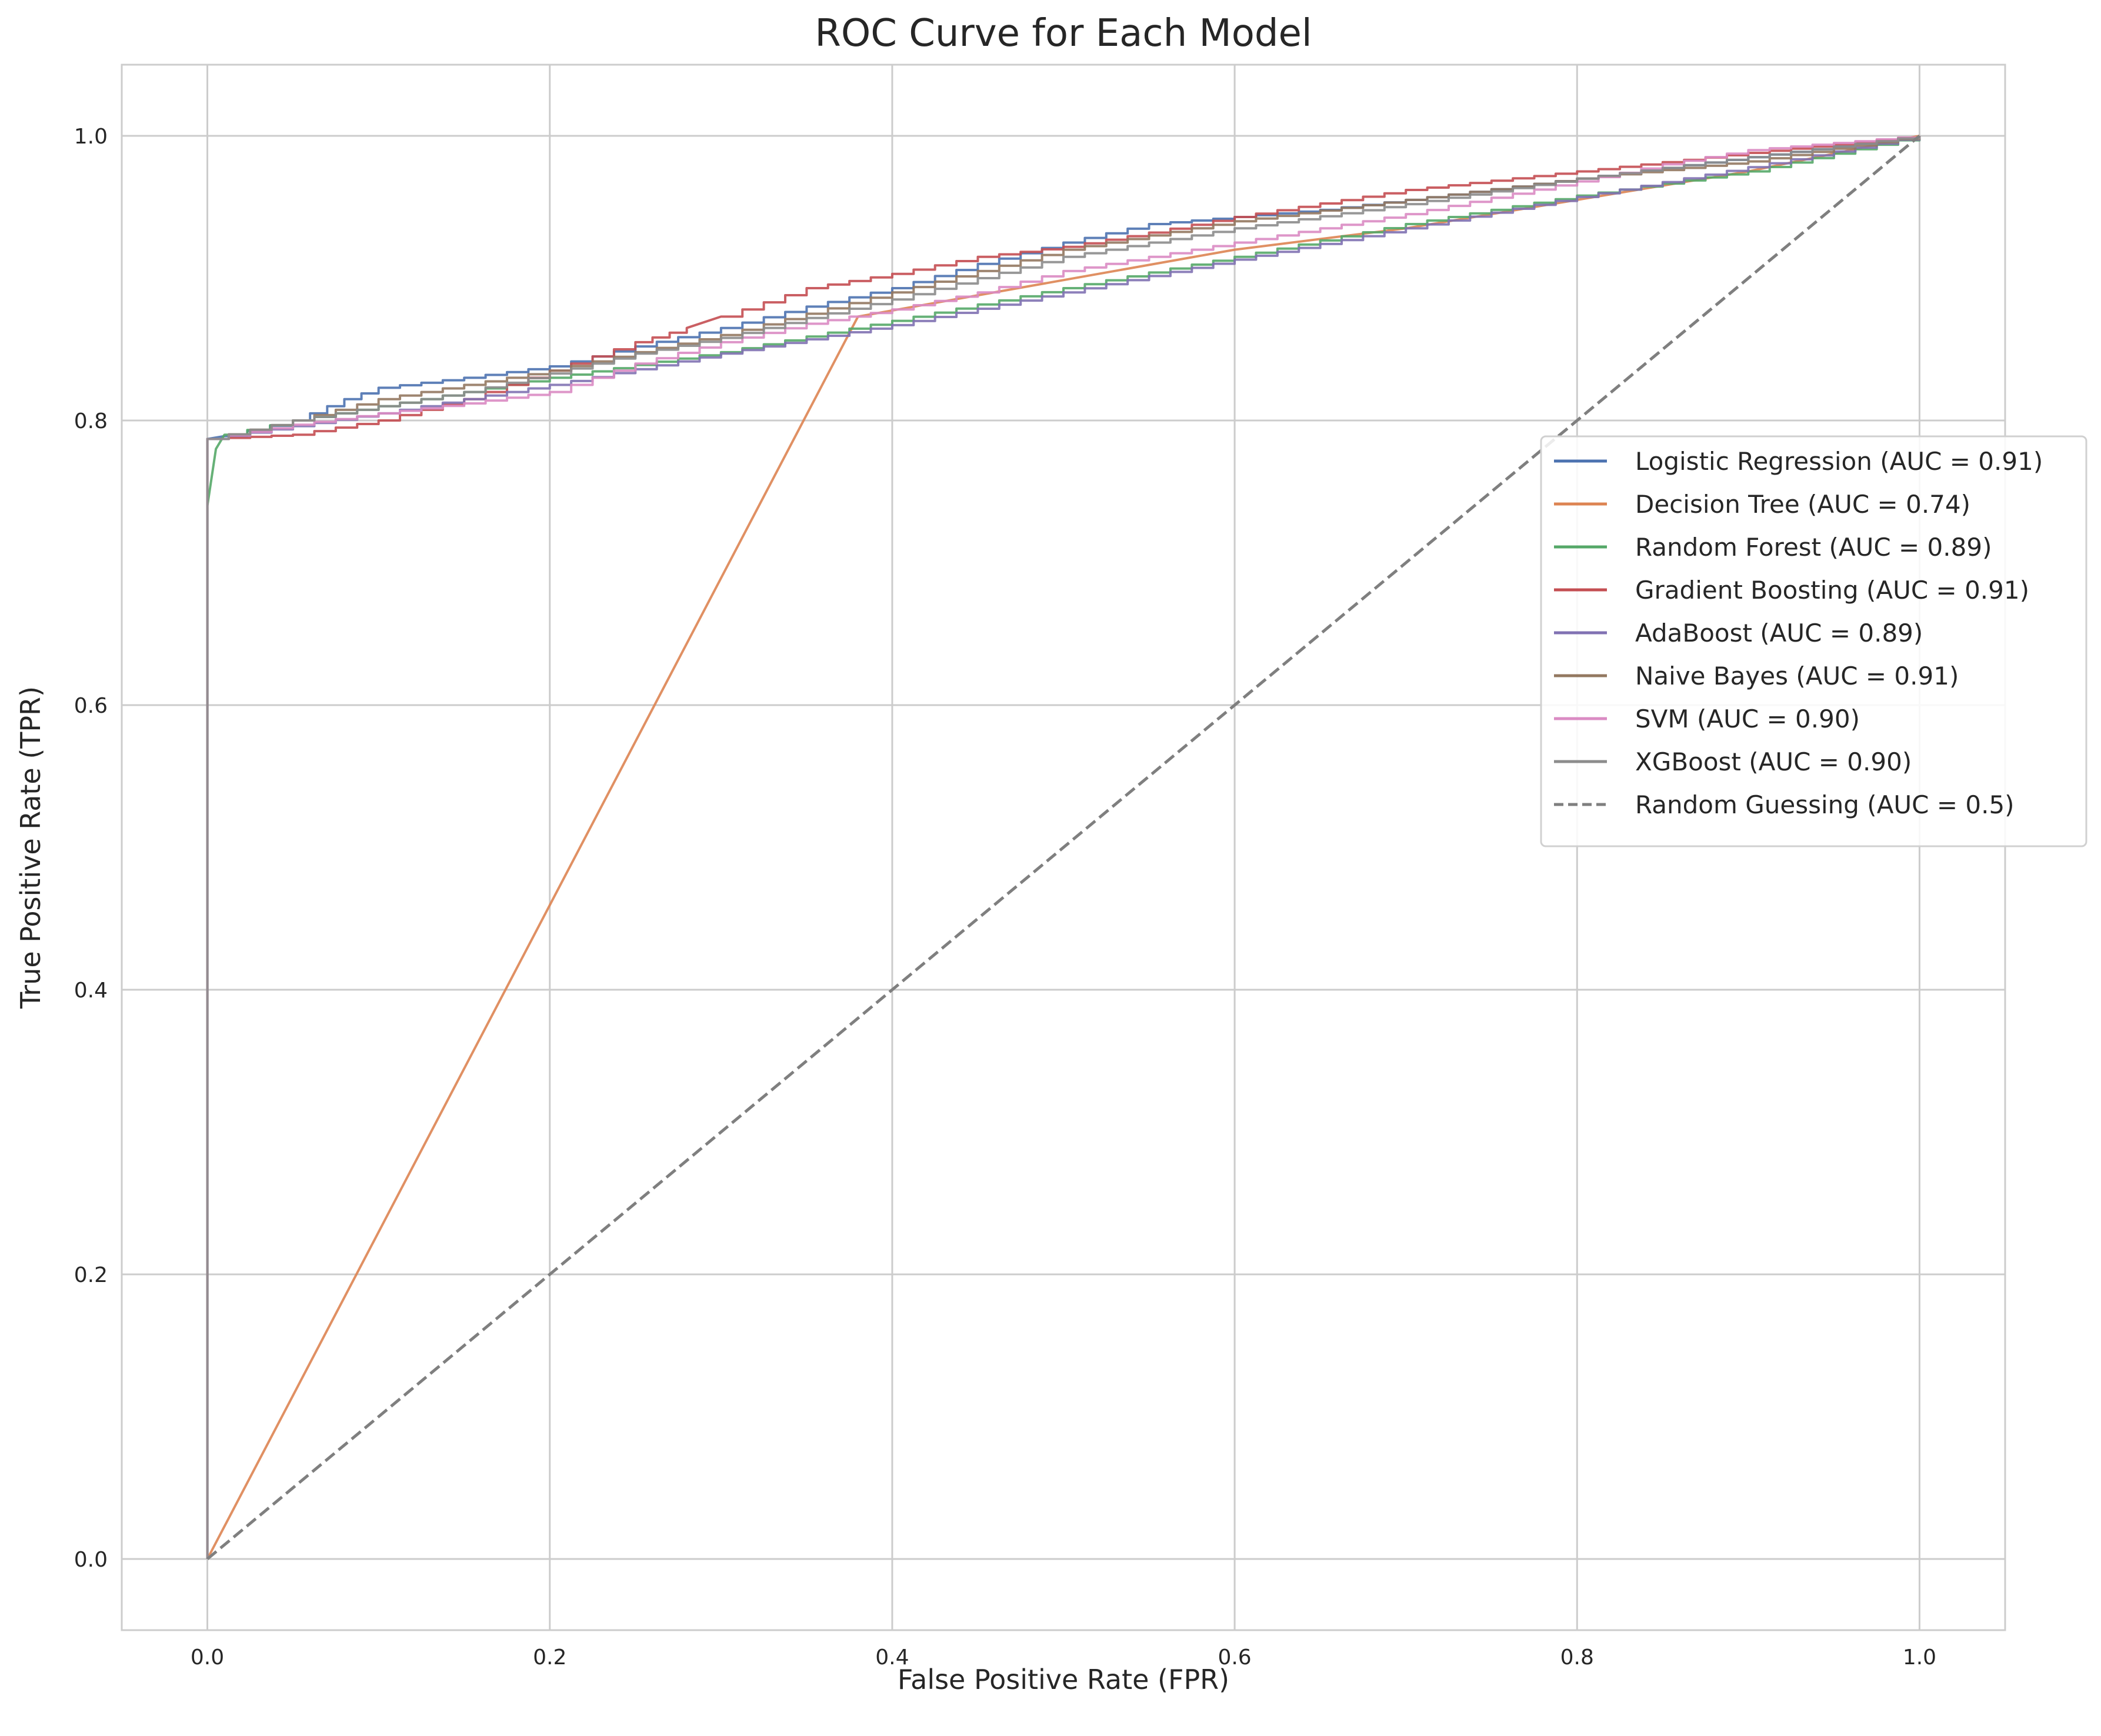 This screenshot has height=1736, width=2101. What do you see at coordinates (1797, 676) in the screenshot?
I see `legend-label: Naive Bayes (AUC = 0.91)` at bounding box center [1797, 676].